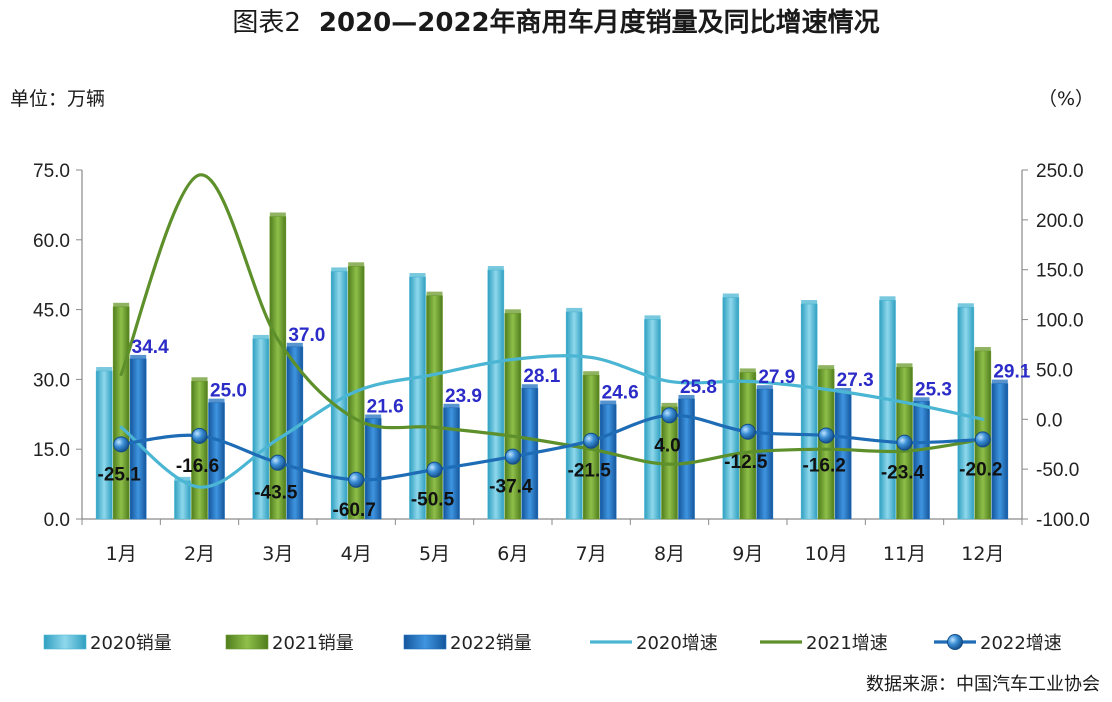 This screenshot has height=702, width=1112. I want to click on growth-value-label: -23.4, so click(903, 473).